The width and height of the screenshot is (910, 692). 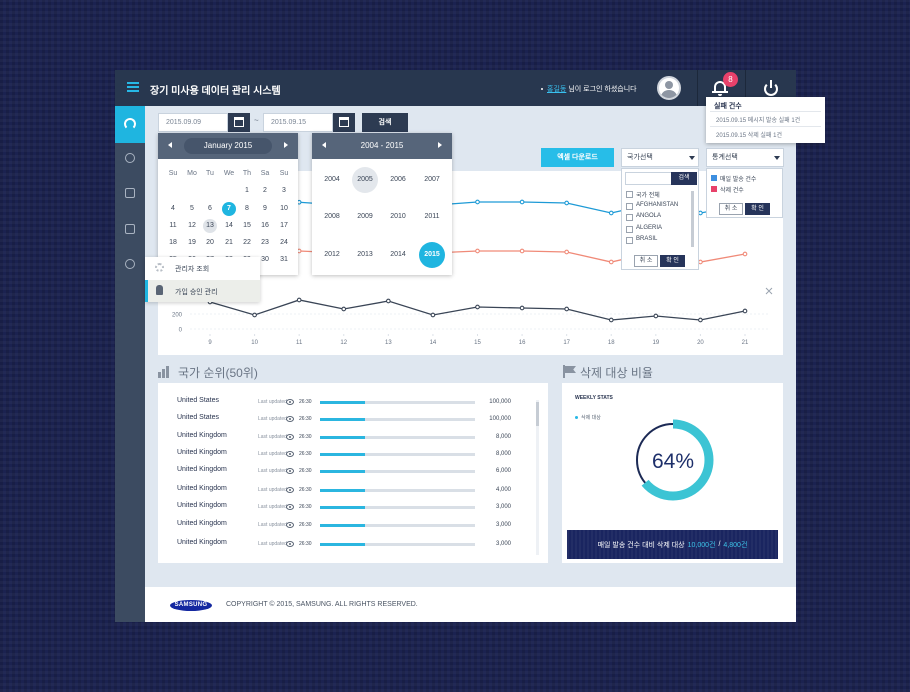 I want to click on menu-button, so click(x=133, y=83).